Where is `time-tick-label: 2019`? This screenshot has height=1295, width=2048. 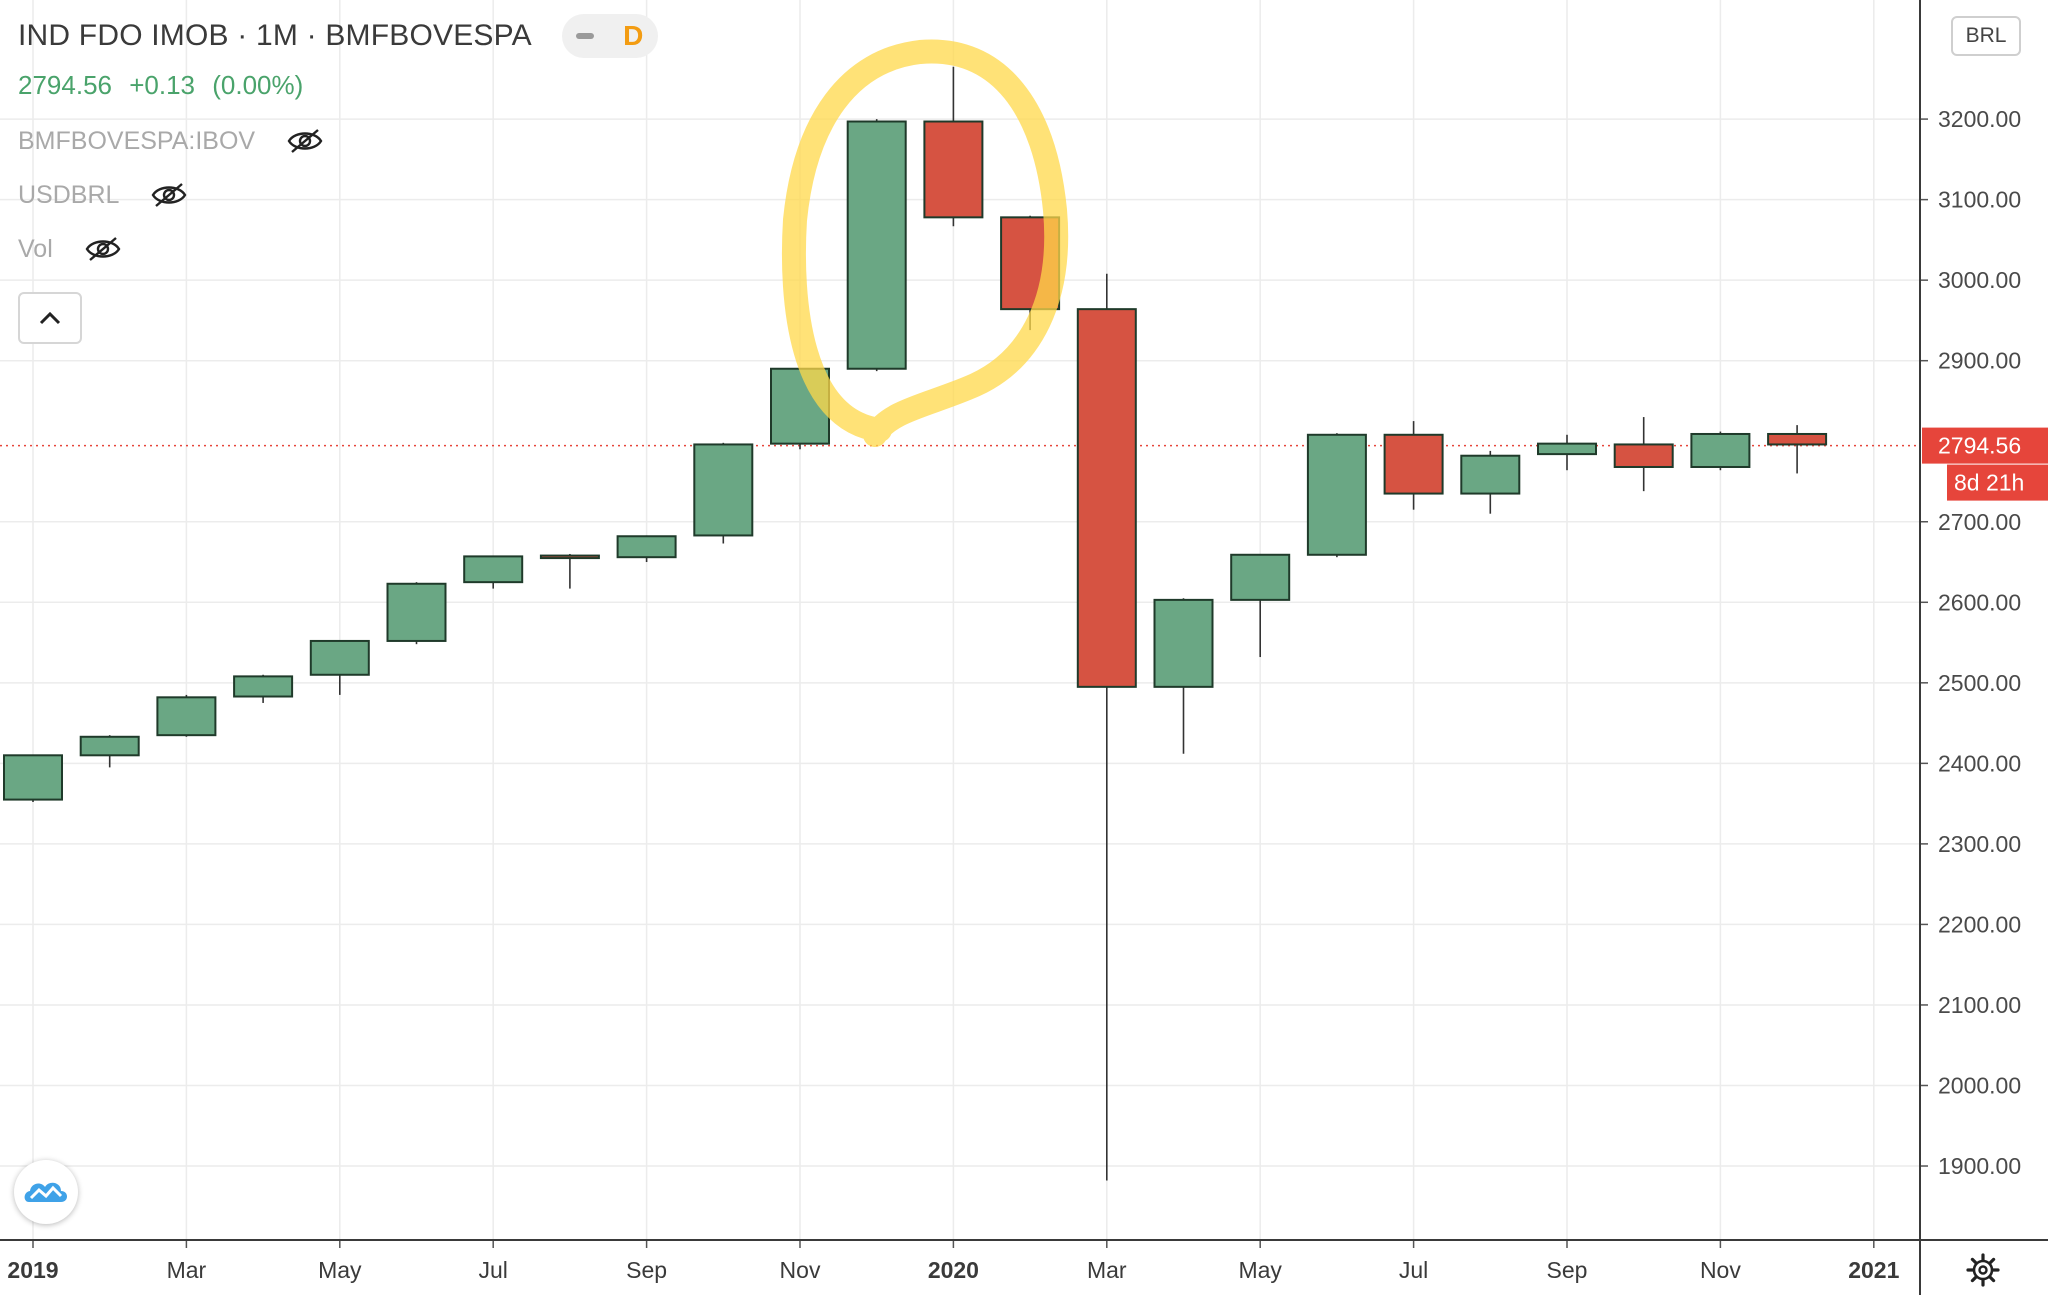 time-tick-label: 2019 is located at coordinates (32, 1270).